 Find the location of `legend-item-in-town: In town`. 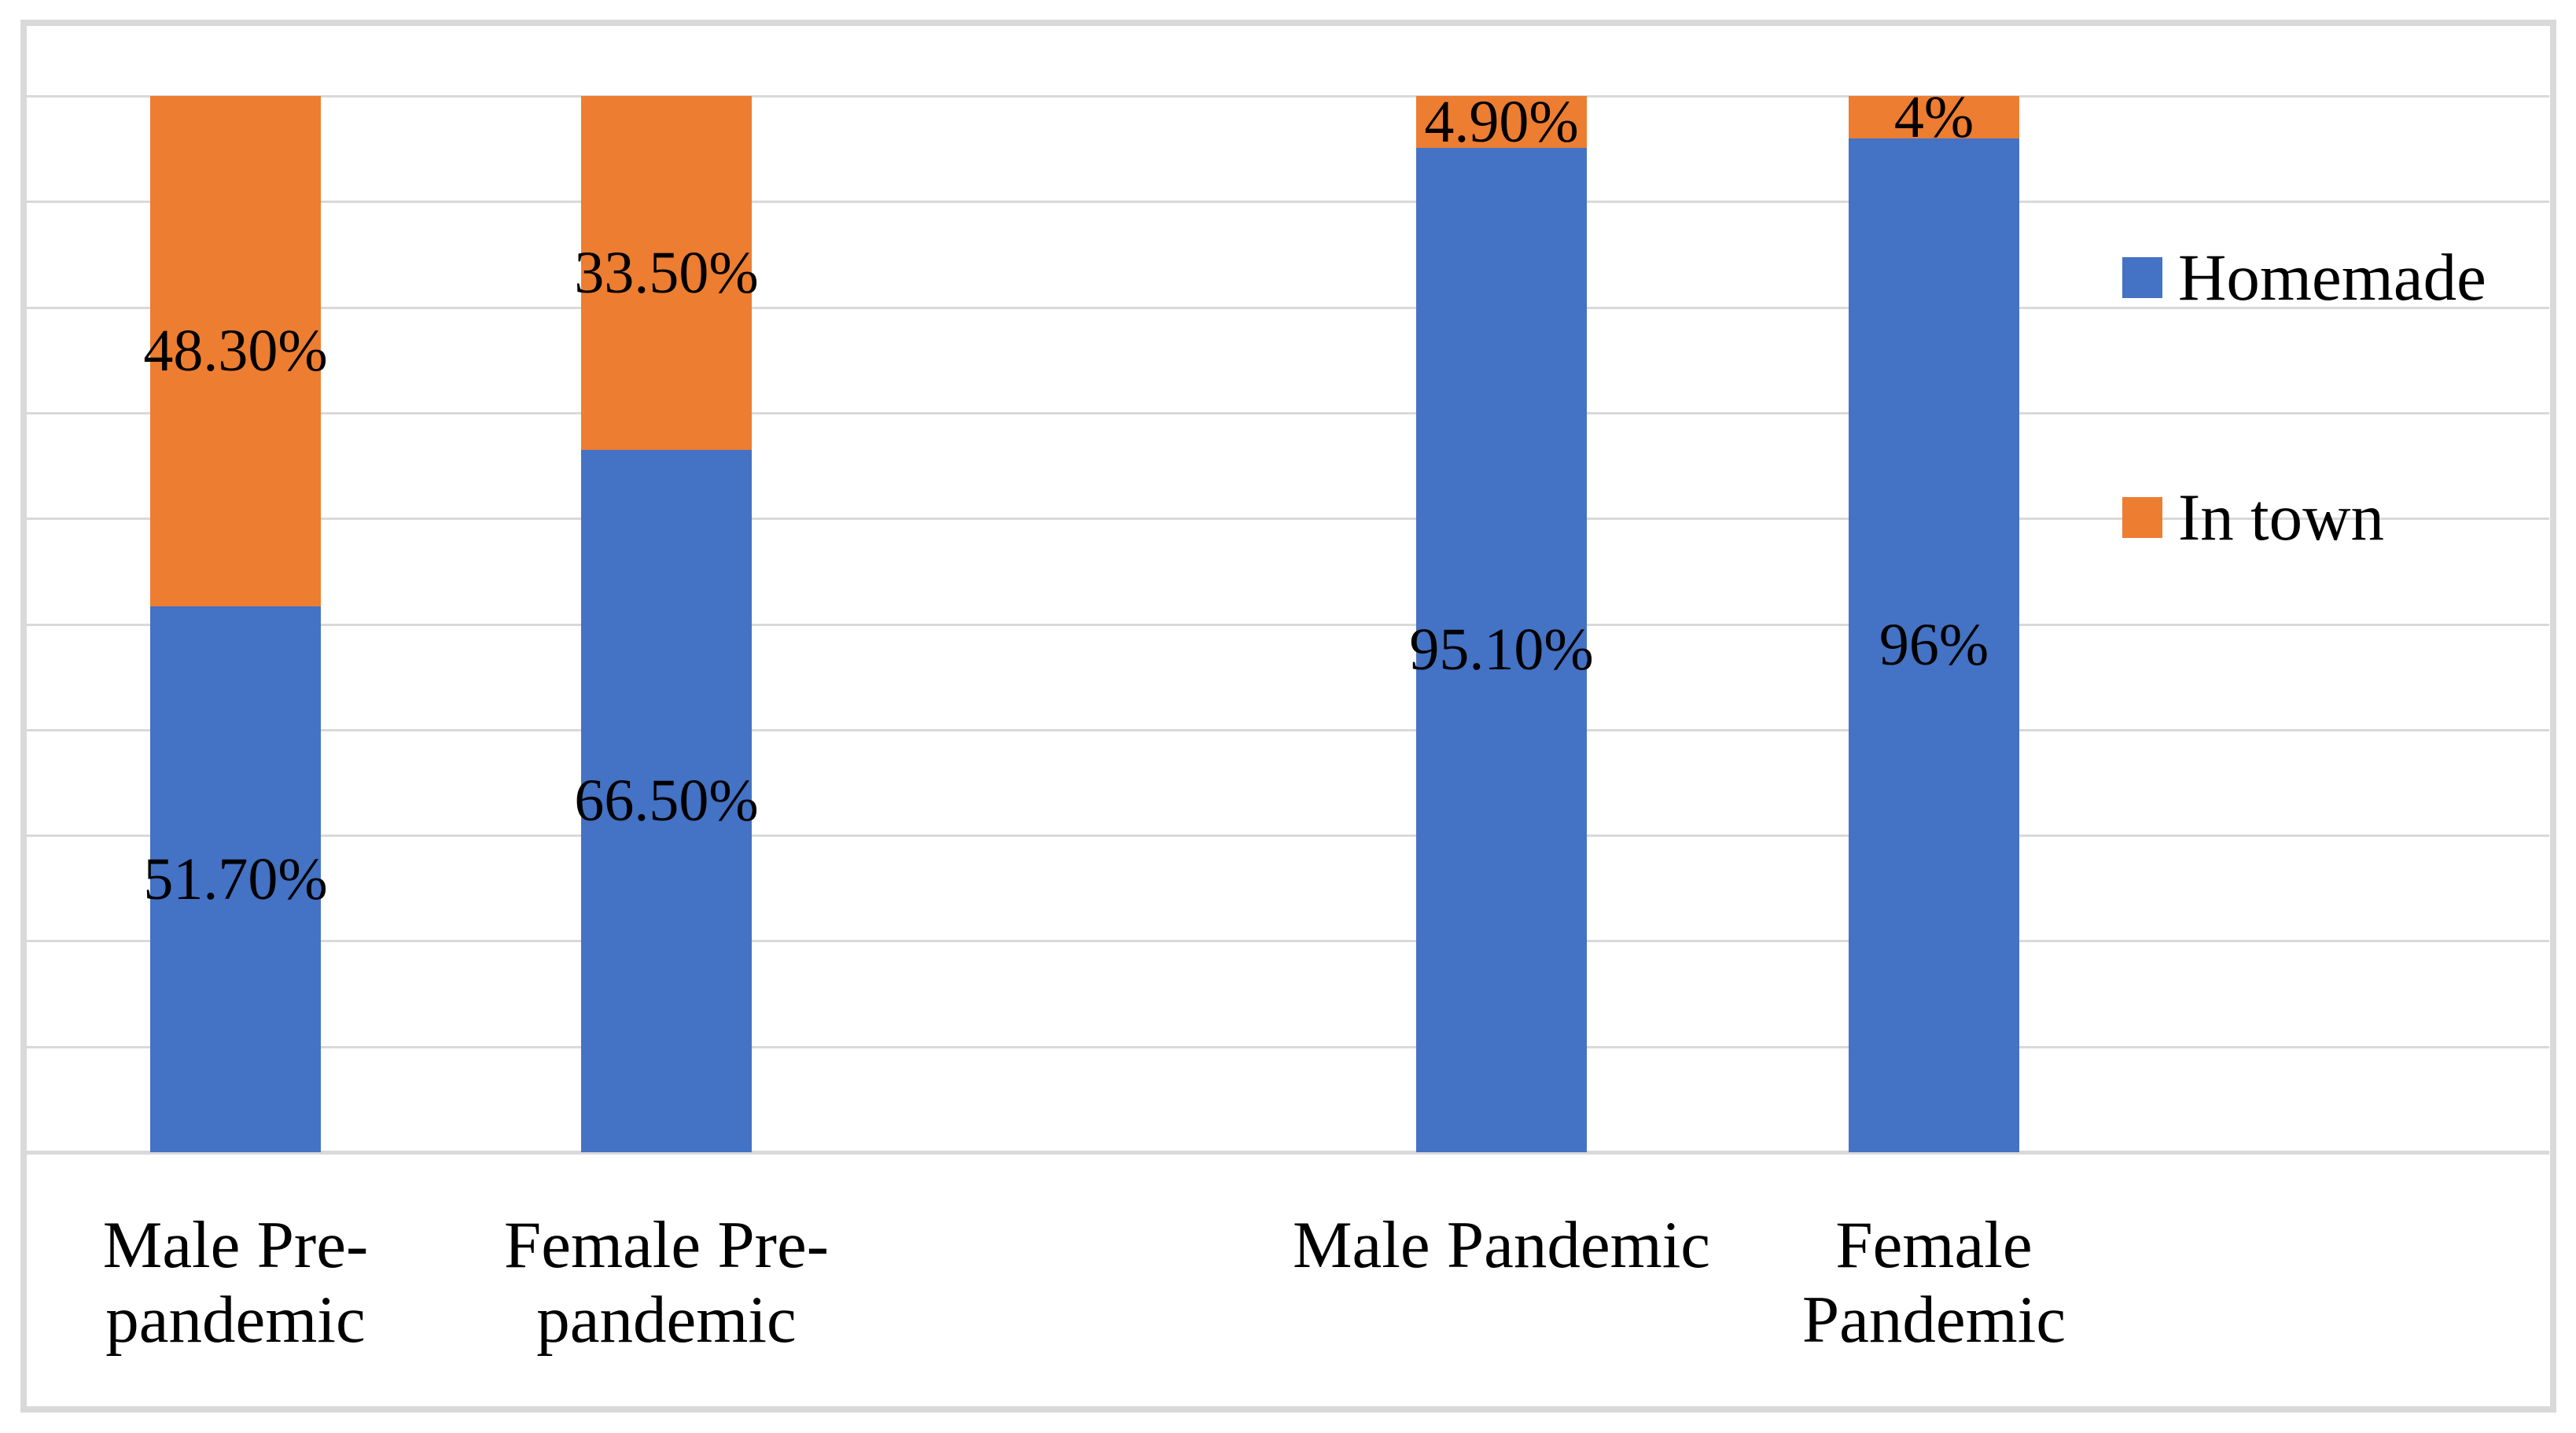

legend-item-in-town: In town is located at coordinates (2254, 517).